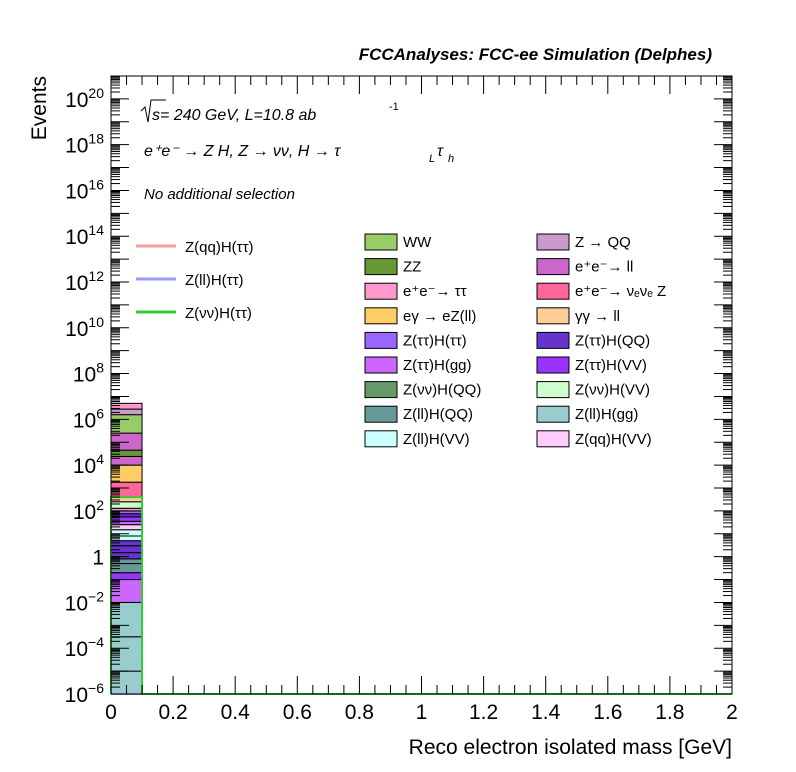 The image size is (796, 772). What do you see at coordinates (612, 390) in the screenshot?
I see `legend-label: Z(νν)H(VV)` at bounding box center [612, 390].